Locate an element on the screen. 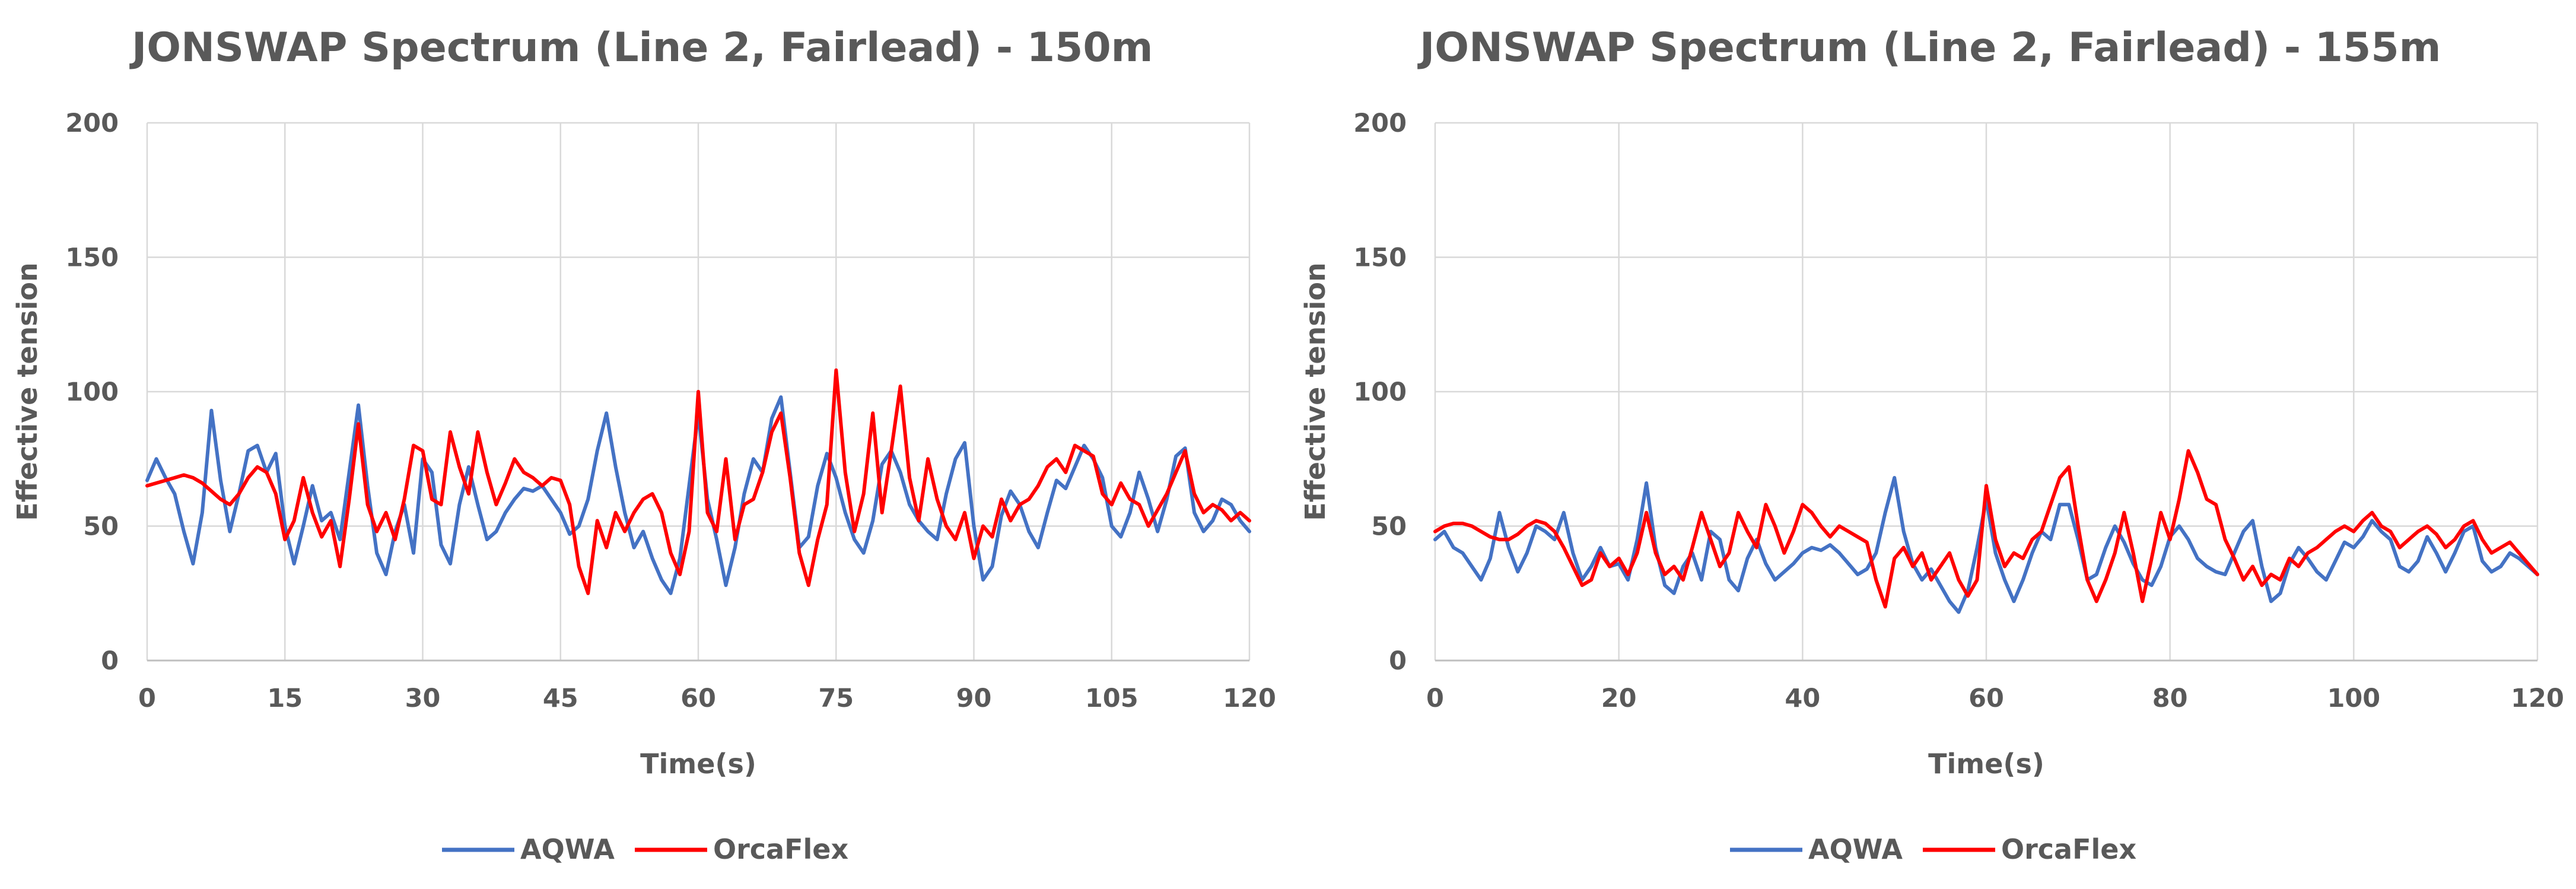 This screenshot has width=2576, height=889. x-tick-label: 90 is located at coordinates (974, 698).